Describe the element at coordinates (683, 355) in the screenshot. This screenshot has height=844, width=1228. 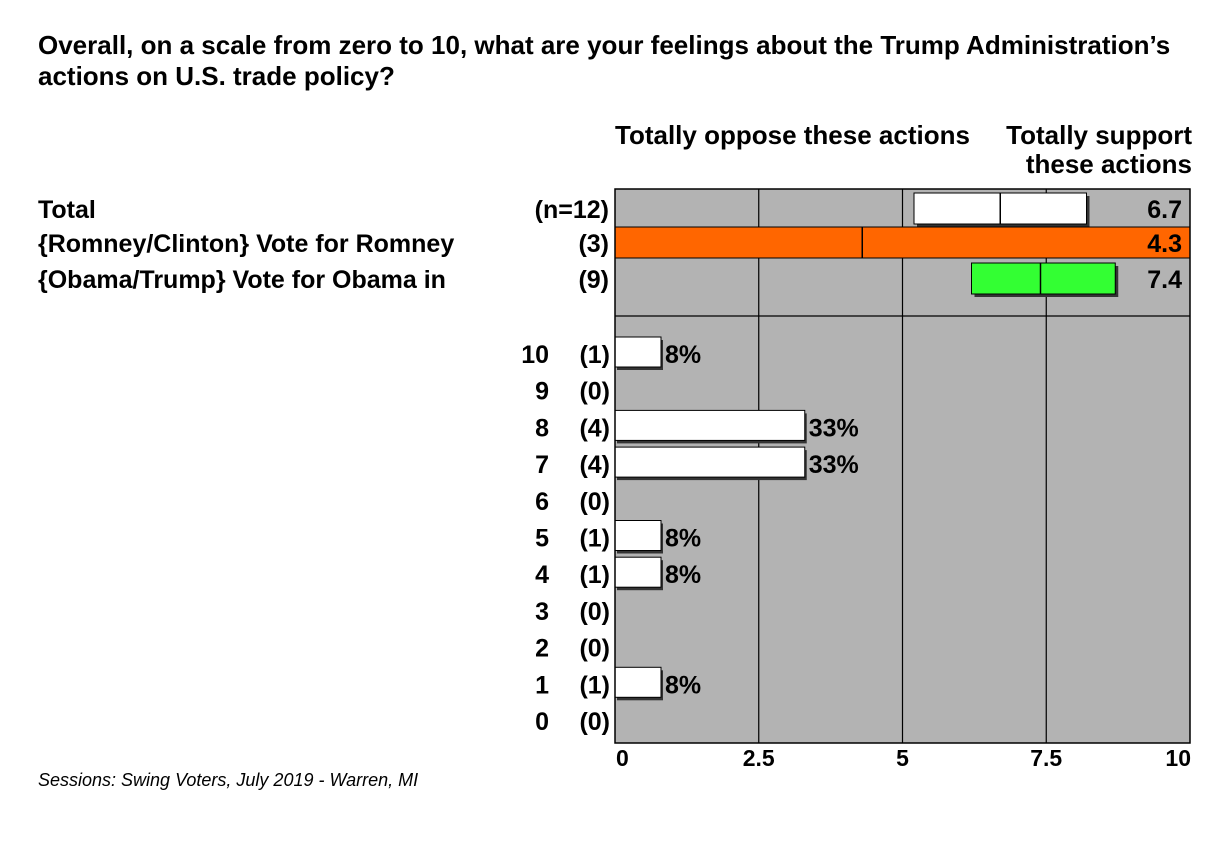
I see `dist-value-label-10: 8%` at that location.